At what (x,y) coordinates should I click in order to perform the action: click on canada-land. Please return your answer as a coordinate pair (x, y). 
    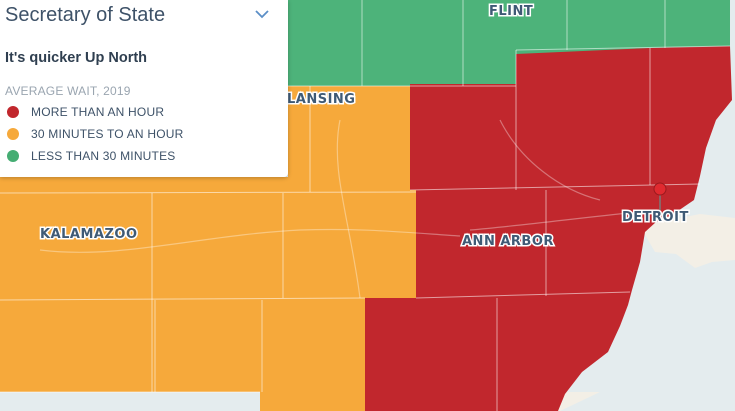
    Looking at the image, I should click on (687, 241).